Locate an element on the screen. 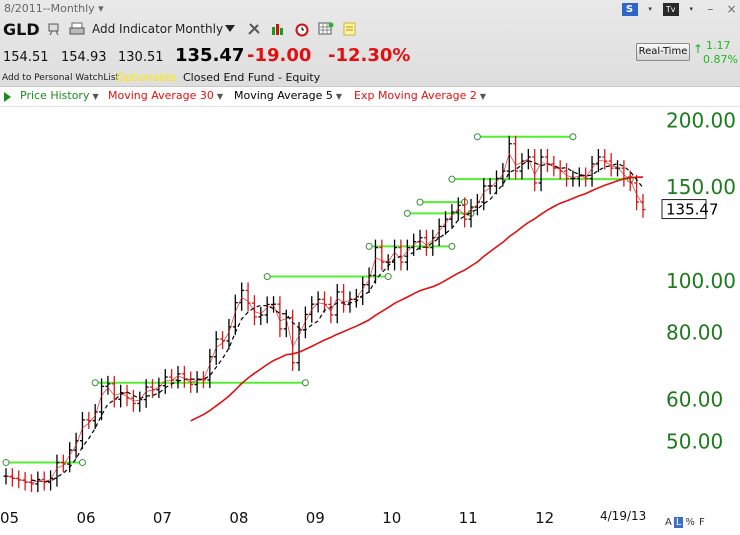 Image resolution: width=740 pixels, height=535 pixels. last-price-box is located at coordinates (684, 209).